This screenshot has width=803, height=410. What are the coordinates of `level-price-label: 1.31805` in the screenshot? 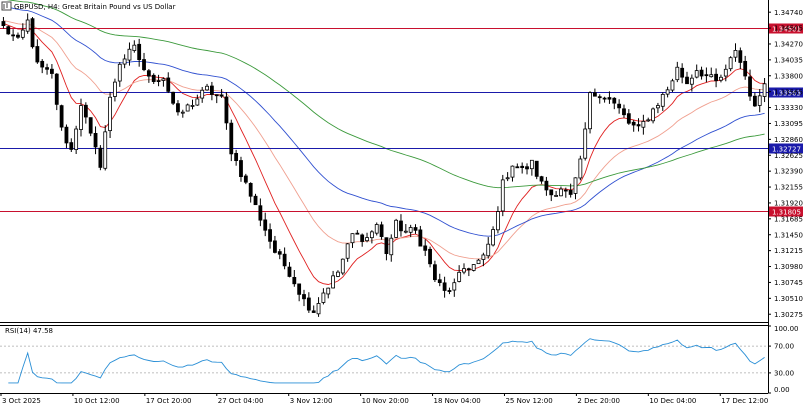 It's located at (786, 211).